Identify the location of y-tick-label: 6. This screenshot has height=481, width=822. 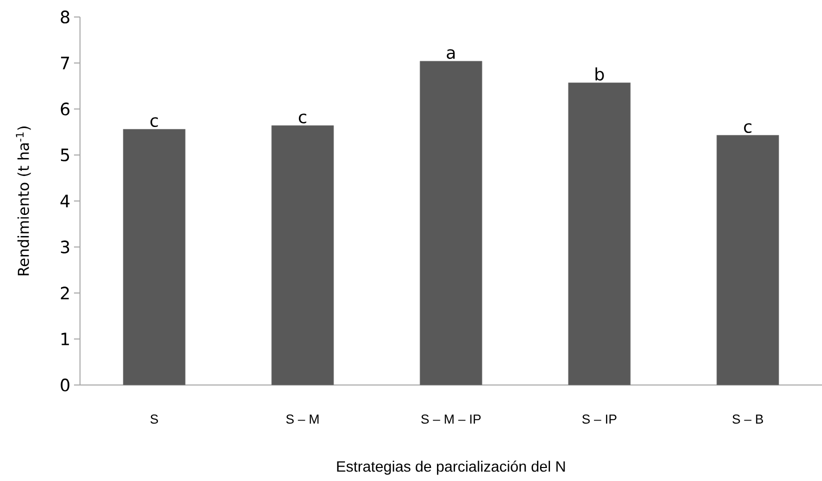
(65, 109).